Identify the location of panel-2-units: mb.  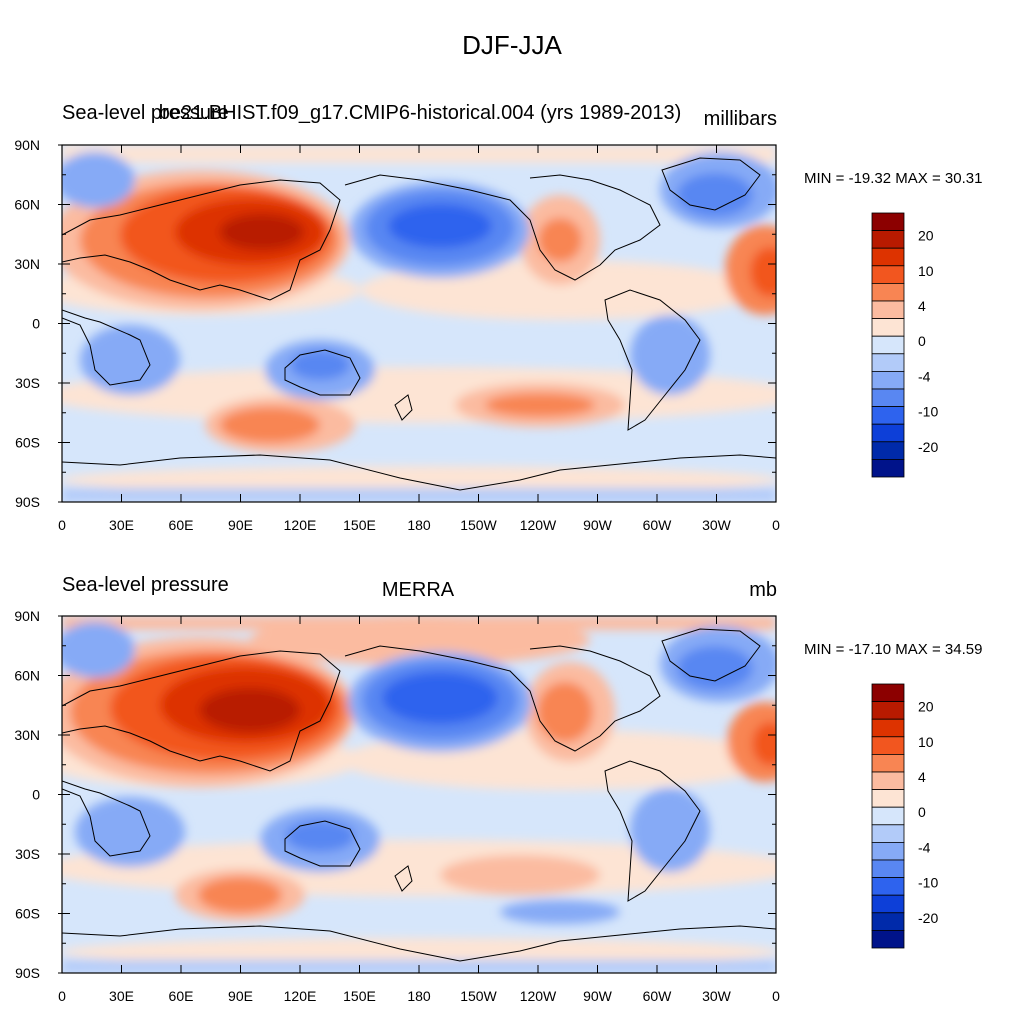
(763, 590).